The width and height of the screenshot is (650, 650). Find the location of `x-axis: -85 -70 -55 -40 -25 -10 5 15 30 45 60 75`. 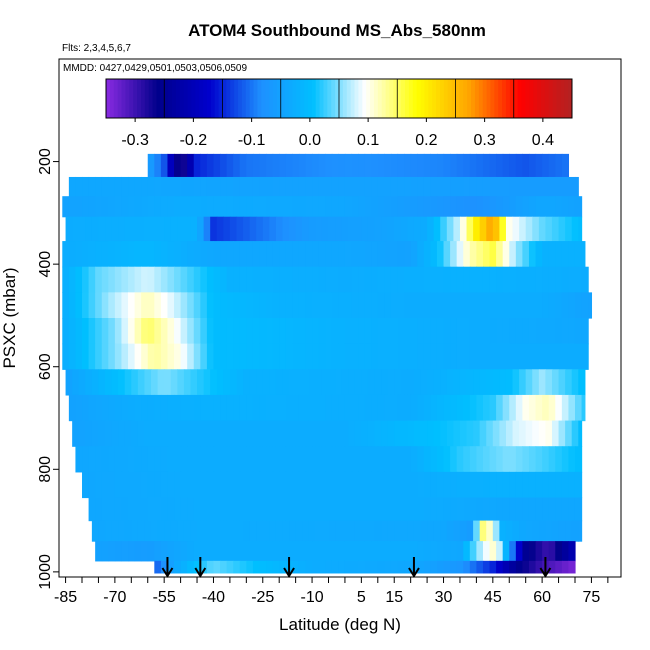

x-axis: -85 -70 -55 -40 -25 -10 5 15 30 45 60 75 is located at coordinates (331, 591).